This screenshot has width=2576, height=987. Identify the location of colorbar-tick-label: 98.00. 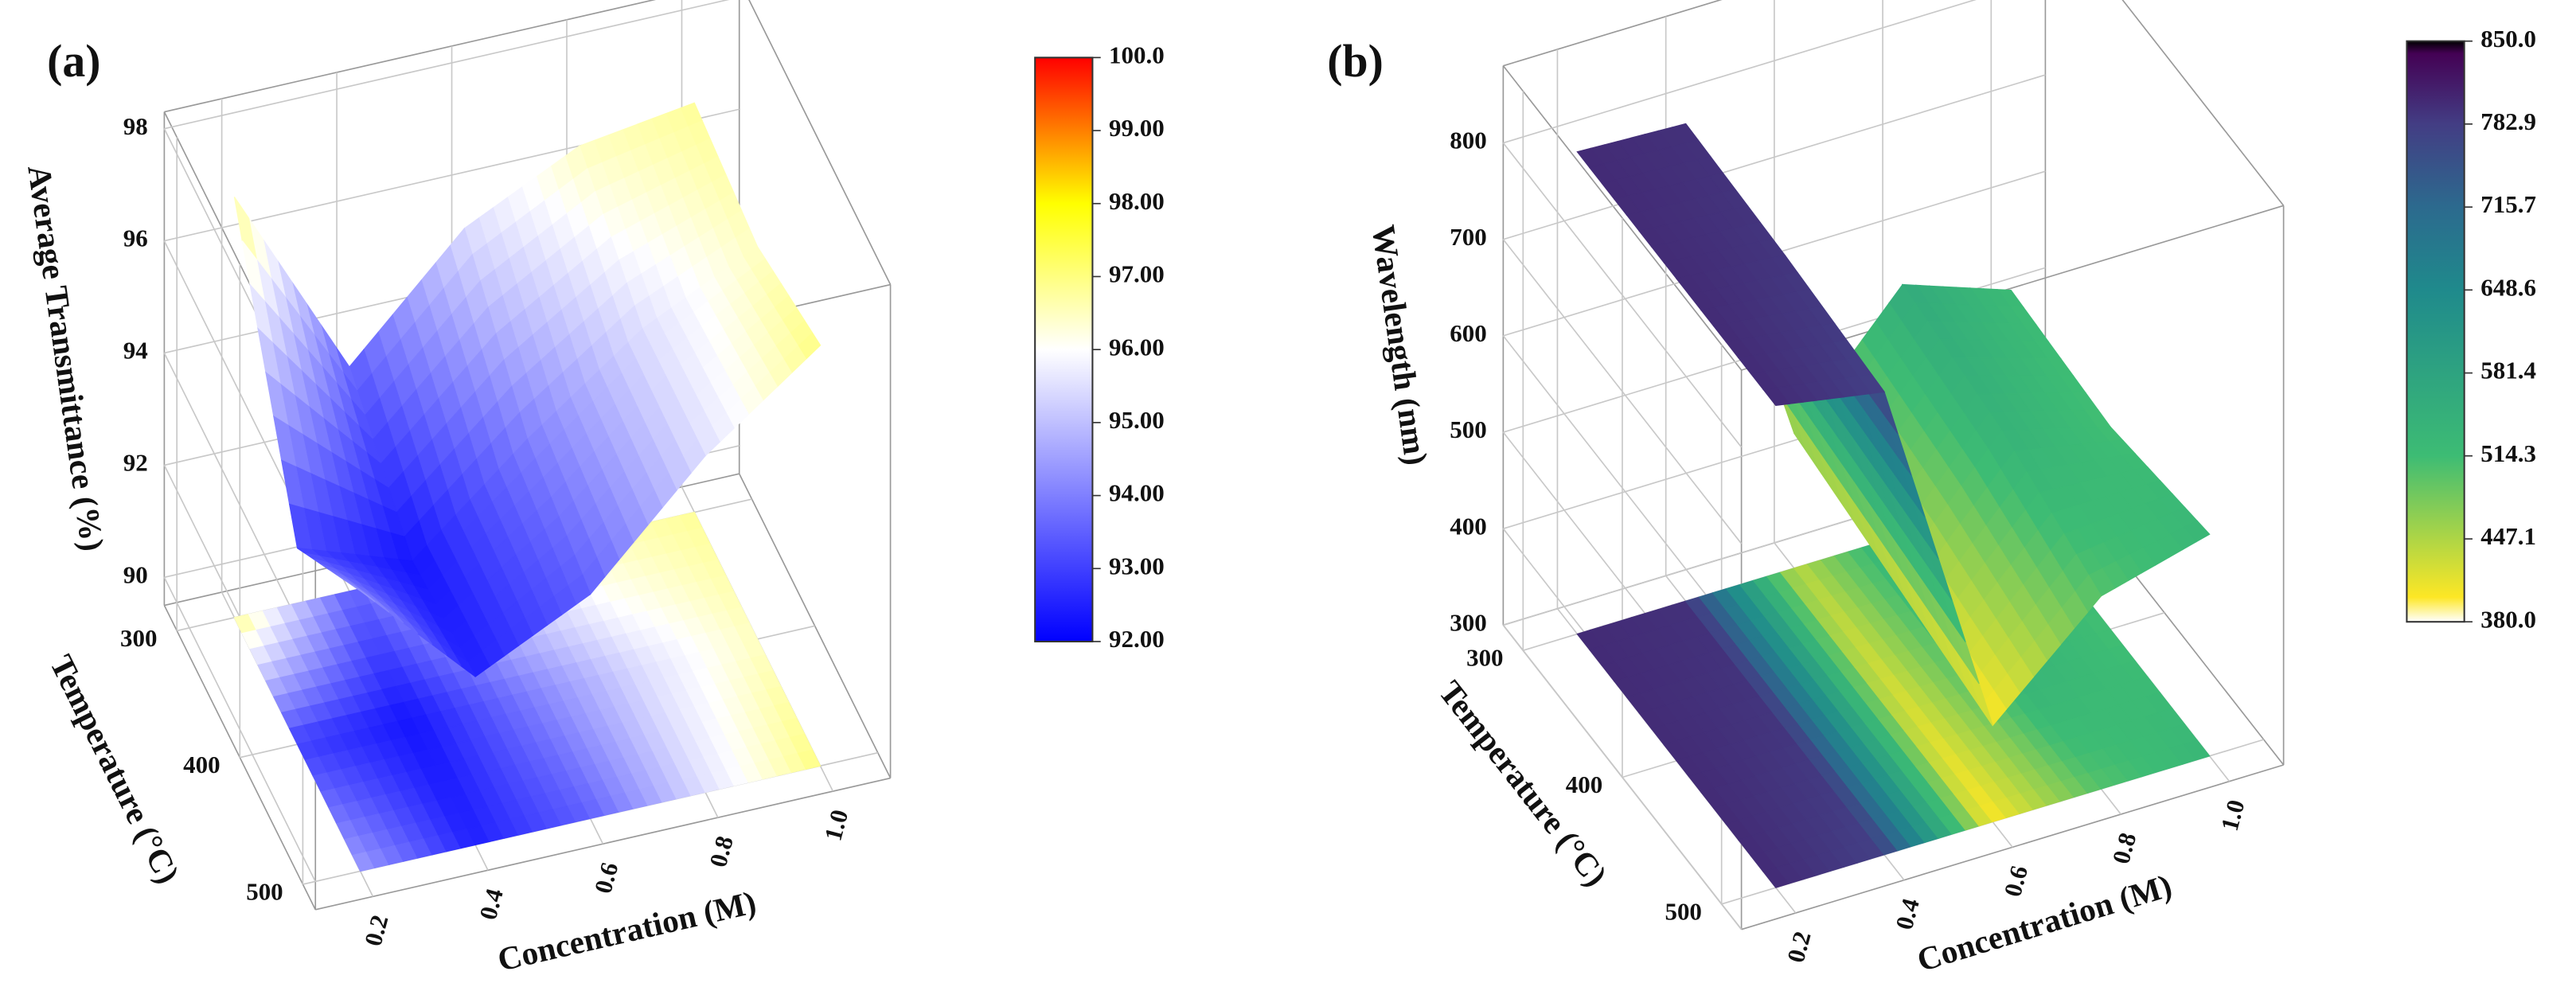
(1137, 201).